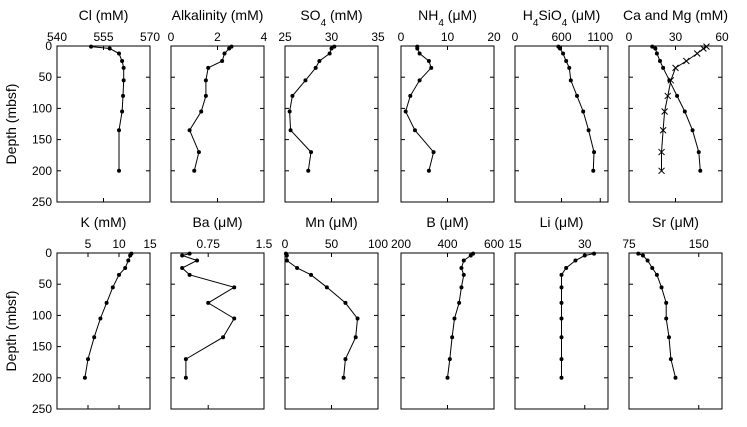 Image resolution: width=747 pixels, height=427 pixels. Describe the element at coordinates (515, 37) in the screenshot. I see `panel-h4sio4-m-xtick-label: 0` at that location.